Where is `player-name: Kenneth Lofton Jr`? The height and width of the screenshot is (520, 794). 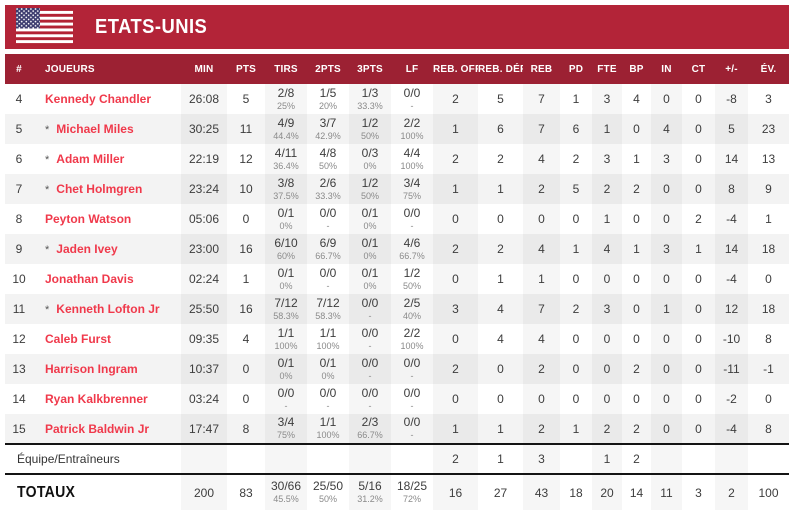 player-name: Kenneth Lofton Jr is located at coordinates (108, 309).